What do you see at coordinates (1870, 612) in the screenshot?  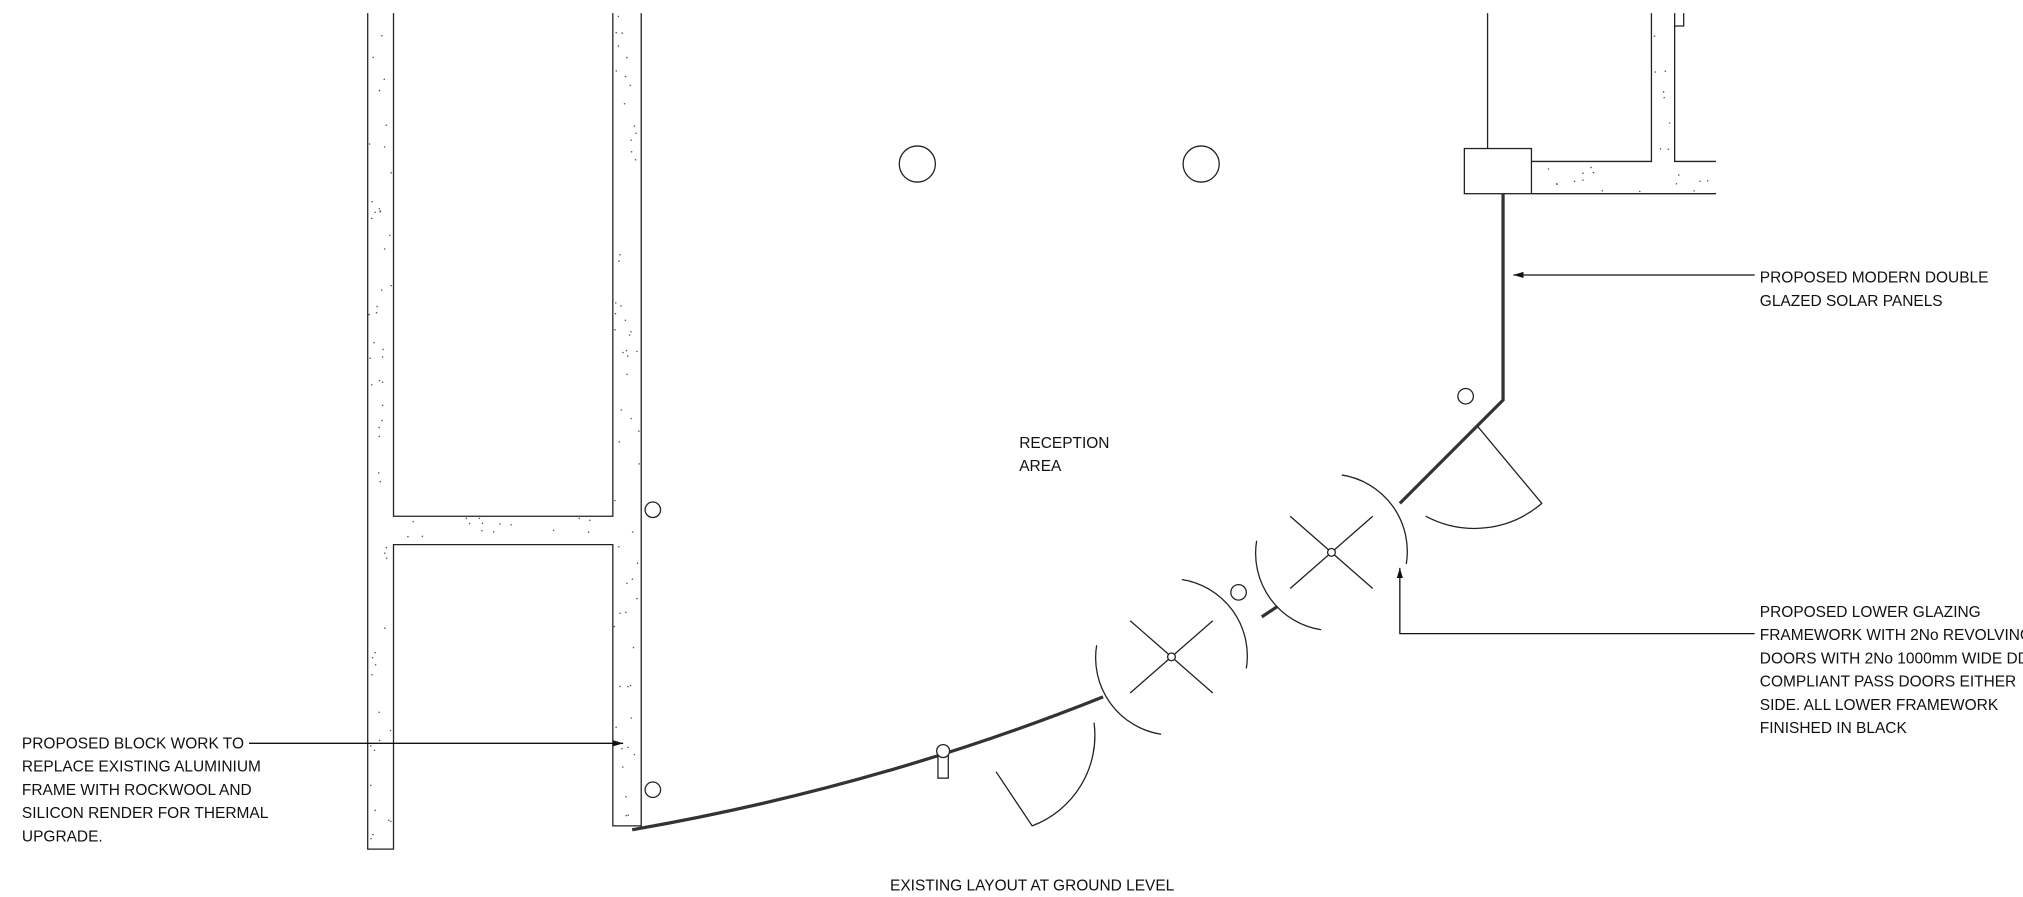 I see `note-line: PROPOSED LOWER GLAZING` at bounding box center [1870, 612].